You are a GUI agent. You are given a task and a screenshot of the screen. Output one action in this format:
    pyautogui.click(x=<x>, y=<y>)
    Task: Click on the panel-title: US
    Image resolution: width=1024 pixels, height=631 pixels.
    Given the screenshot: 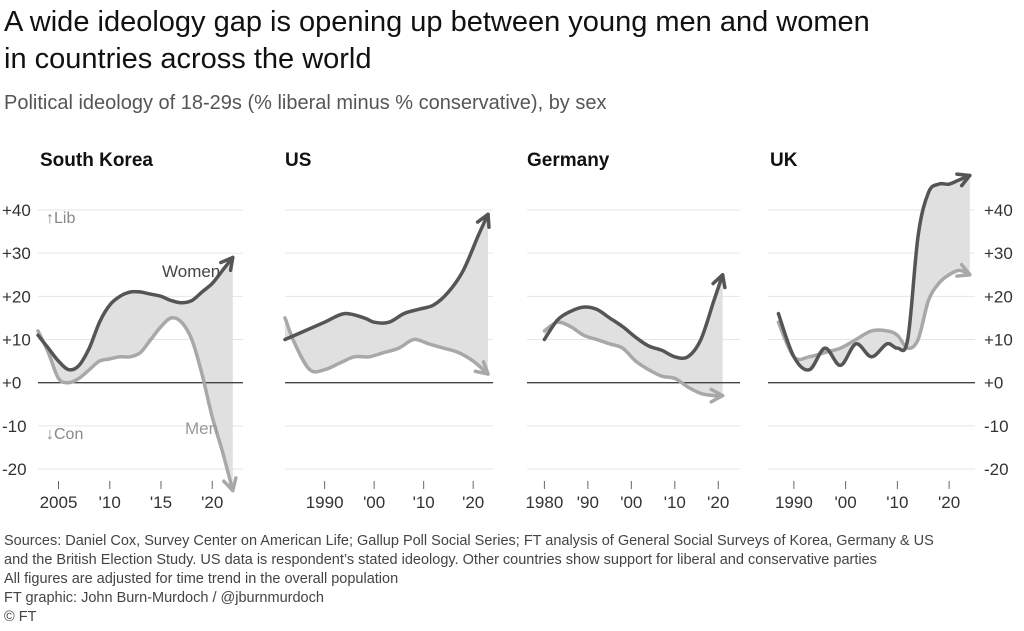 What is the action you would take?
    pyautogui.click(x=298, y=160)
    